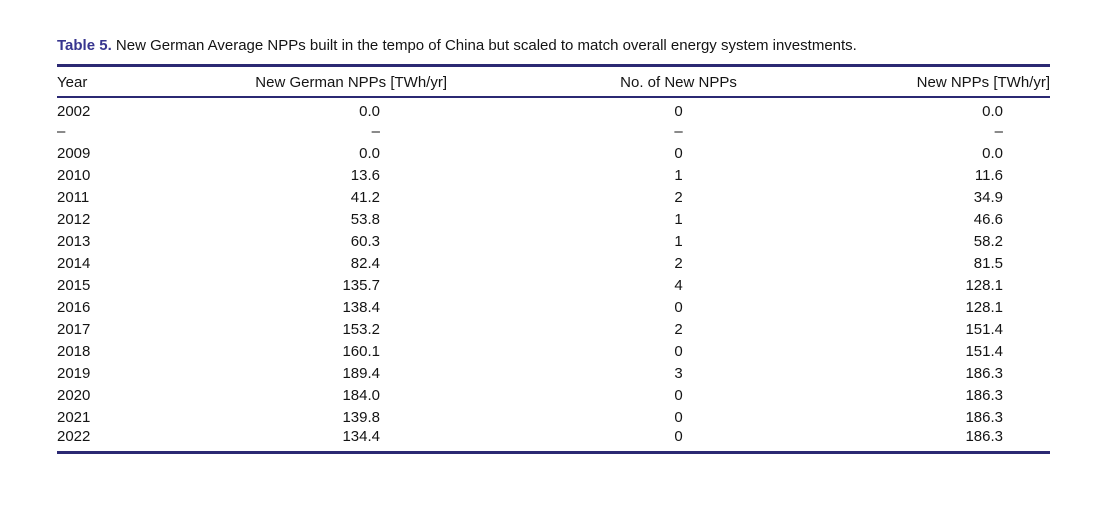 The width and height of the screenshot is (1106, 525). What do you see at coordinates (553, 417) in the screenshot?
I see `table-row: 2021 139.8 0 186.3` at bounding box center [553, 417].